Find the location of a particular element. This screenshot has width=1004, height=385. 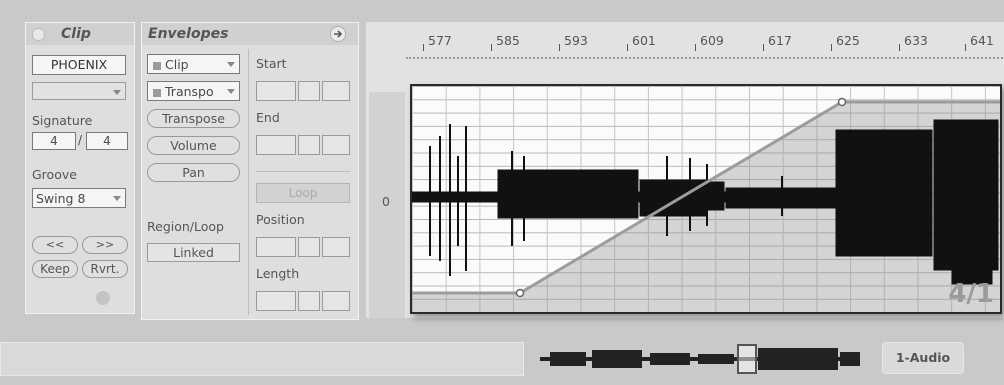

control-chooser-value: Transpo is located at coordinates (189, 91).